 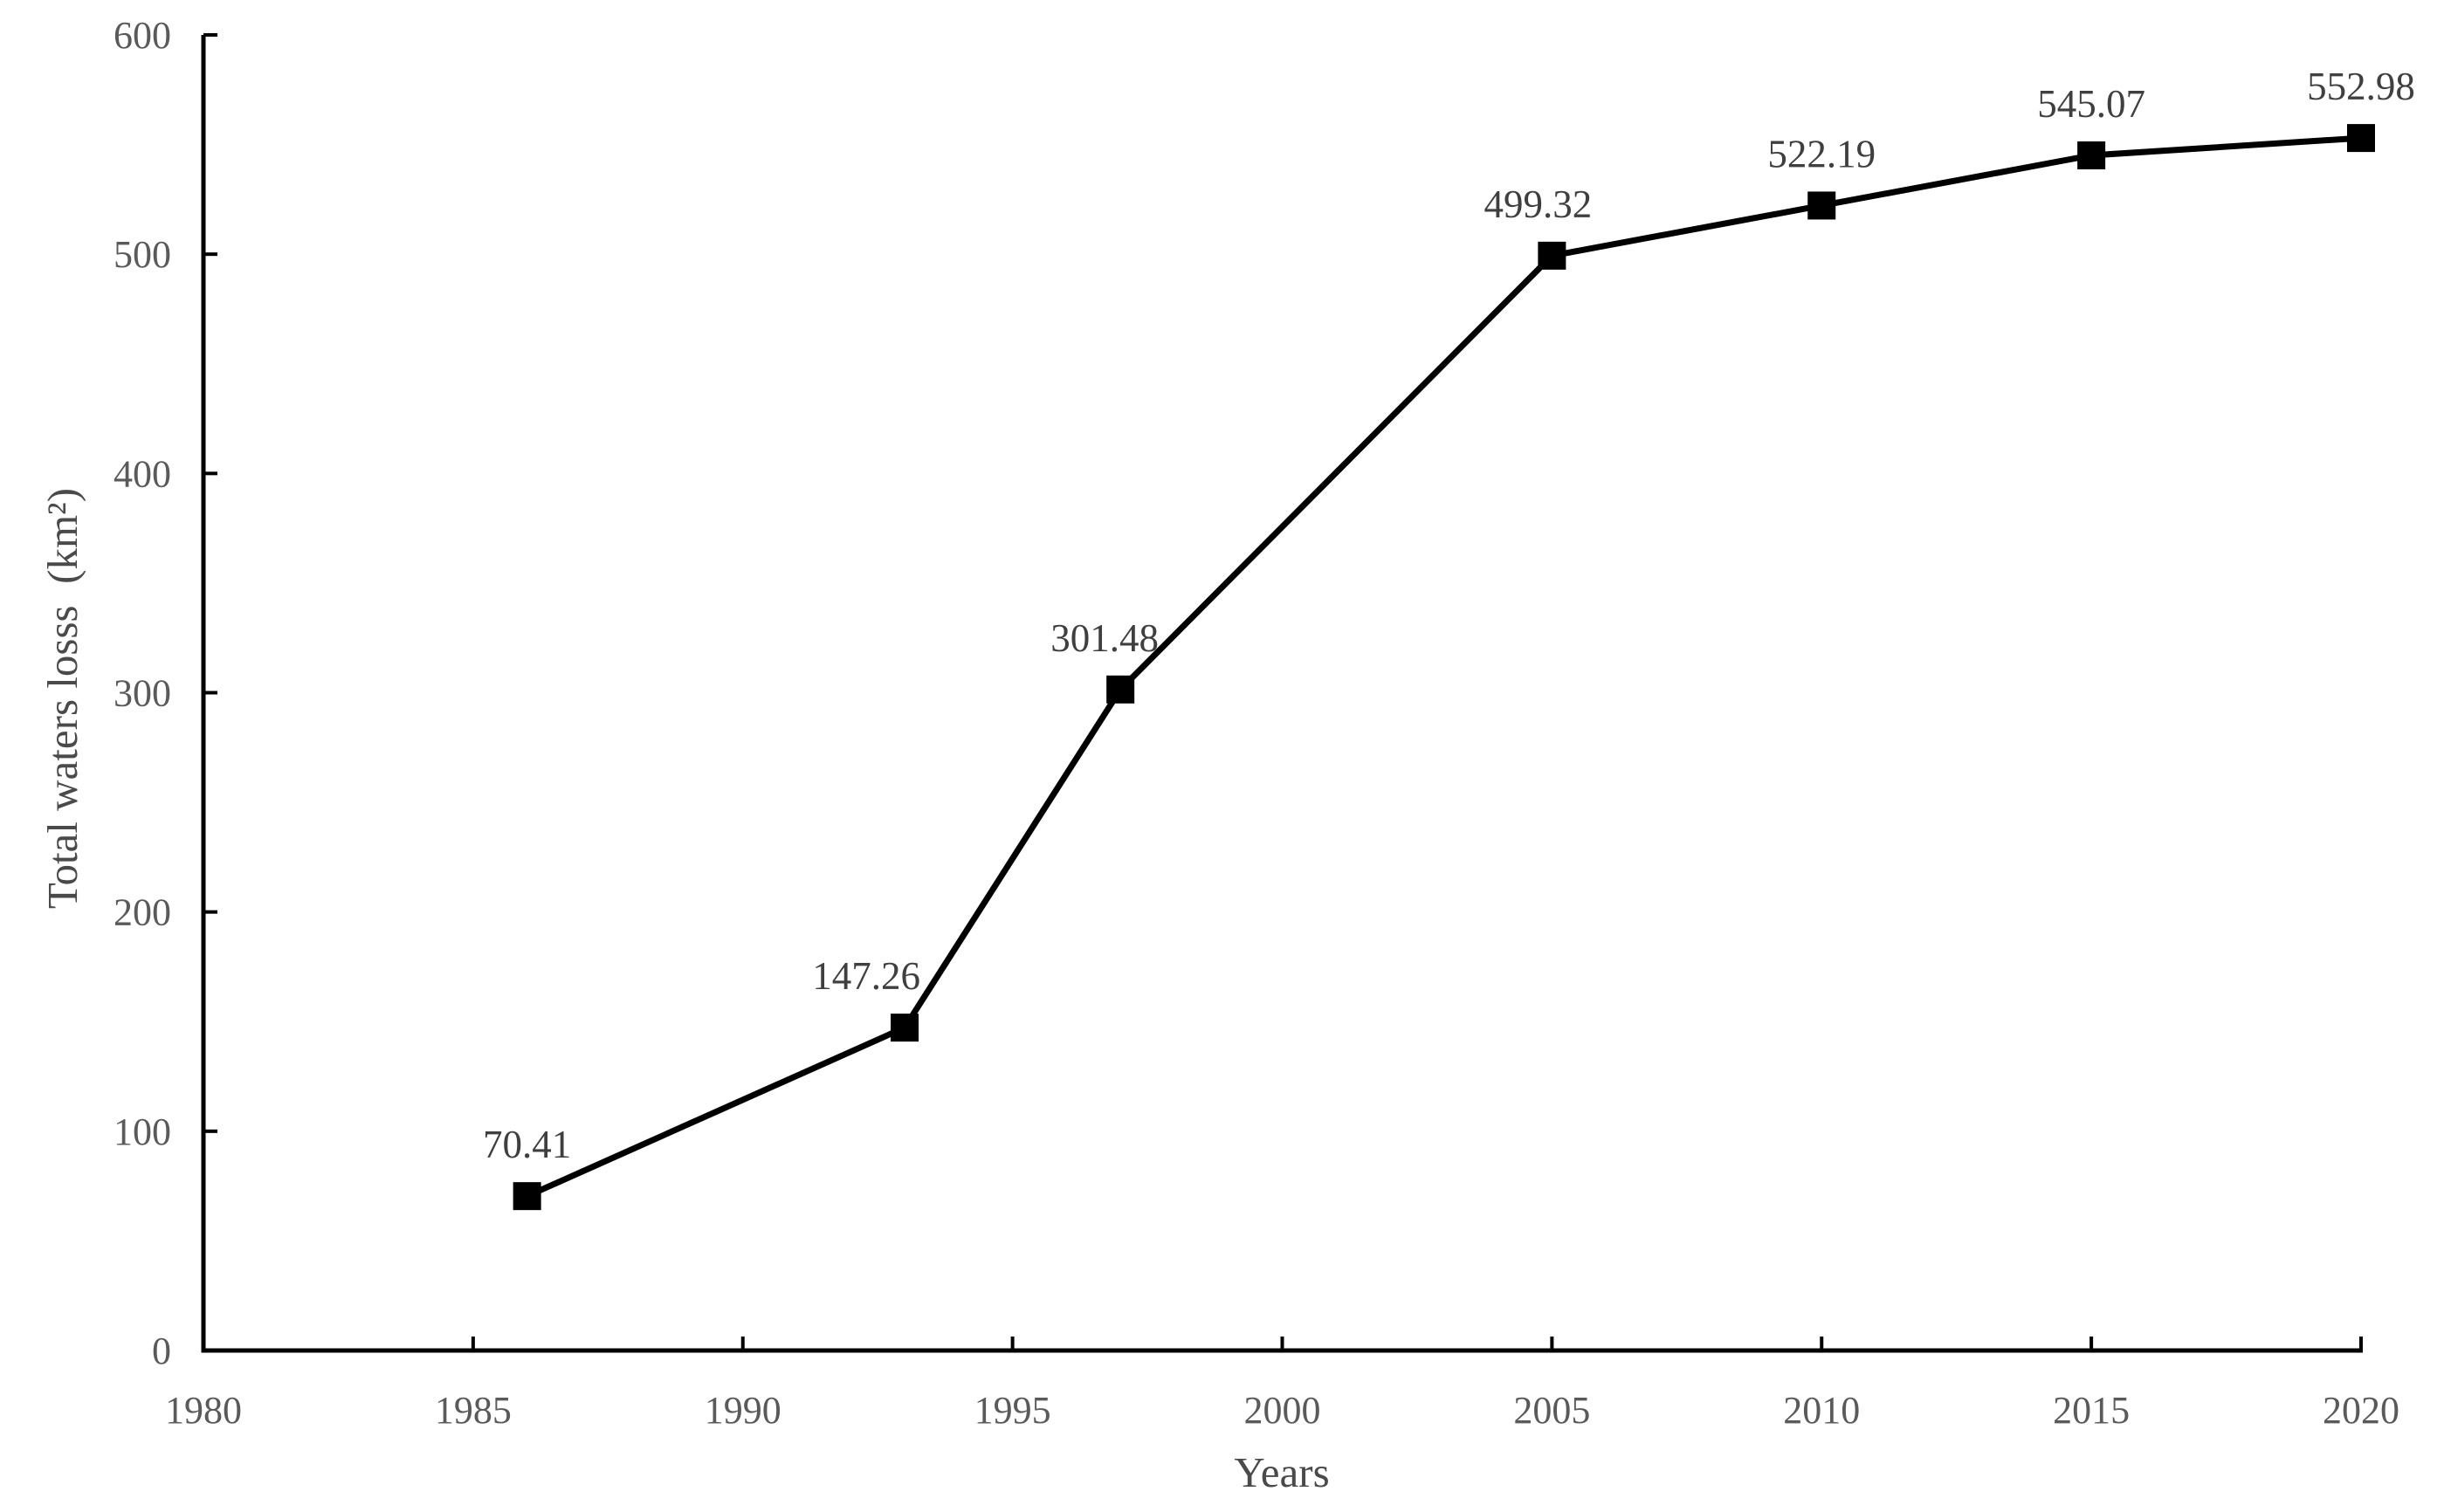 I want to click on y-tick-label: 100, so click(x=142, y=1131).